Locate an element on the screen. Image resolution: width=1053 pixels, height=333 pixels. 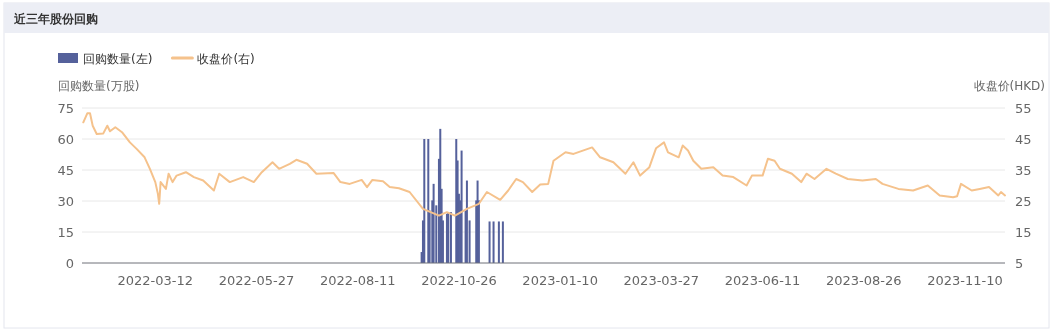
x-tick-label: 2023-06-11 is located at coordinates (762, 280).